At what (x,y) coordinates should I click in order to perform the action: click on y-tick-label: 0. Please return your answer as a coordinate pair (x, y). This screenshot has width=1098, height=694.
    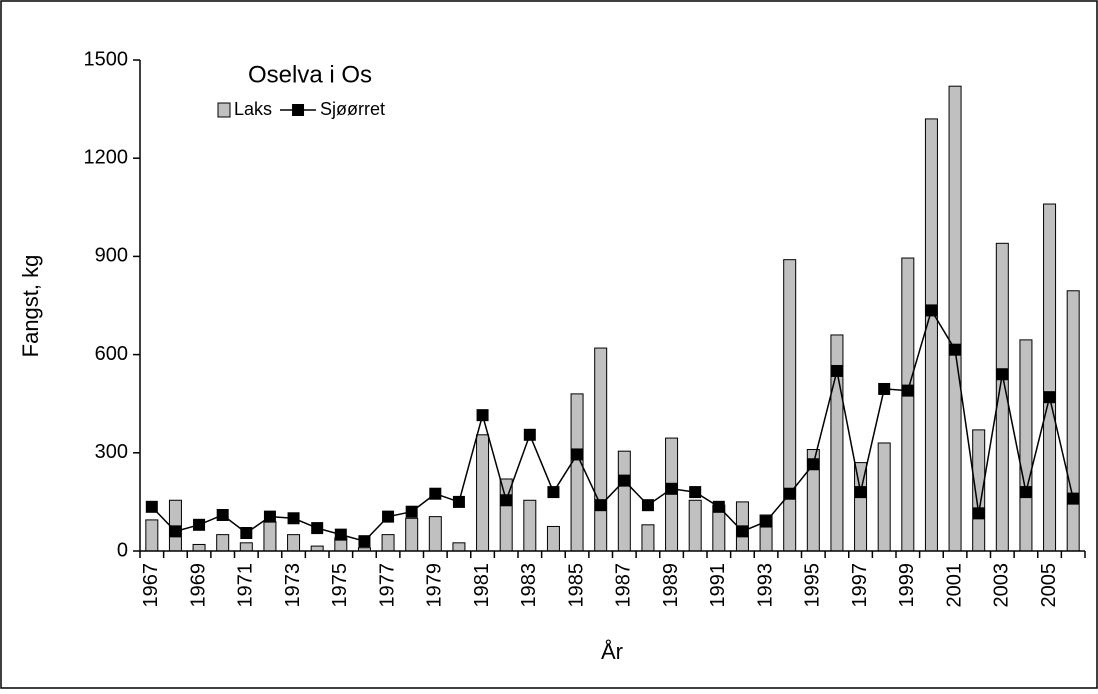
    Looking at the image, I should click on (122, 550).